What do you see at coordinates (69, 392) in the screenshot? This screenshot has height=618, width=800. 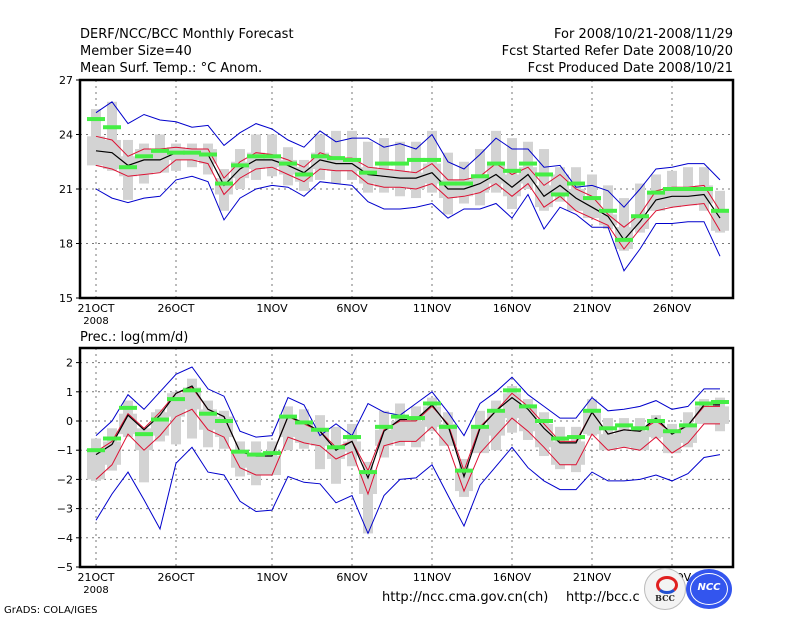 I see `precip-ytick-label: 1` at bounding box center [69, 392].